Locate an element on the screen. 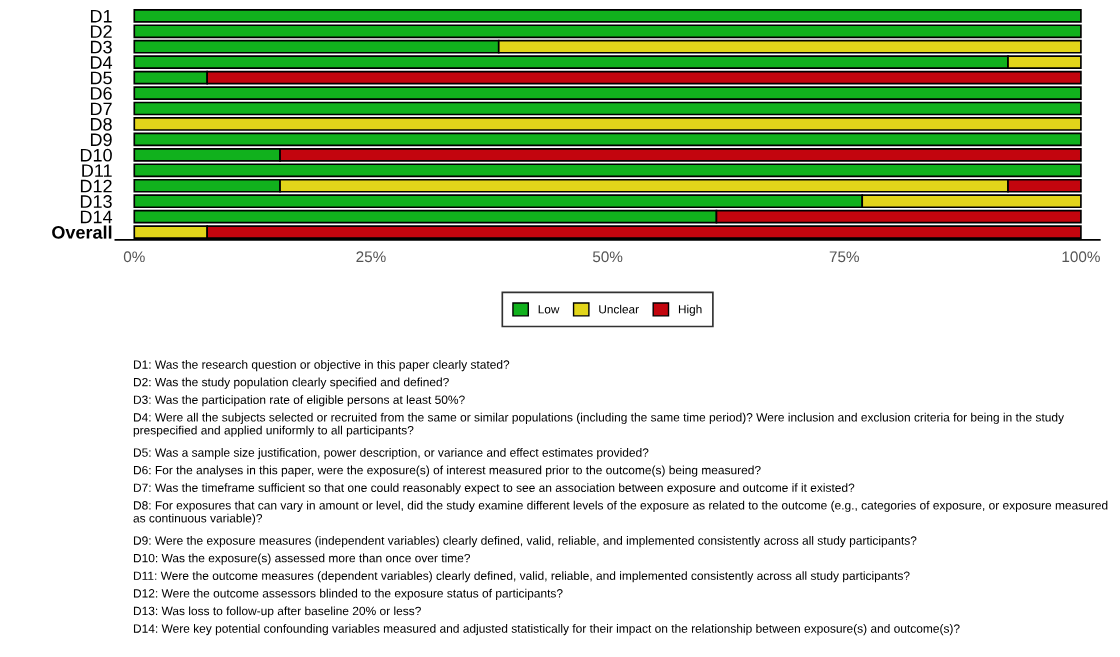  x-tick-label: 25% is located at coordinates (371, 257).